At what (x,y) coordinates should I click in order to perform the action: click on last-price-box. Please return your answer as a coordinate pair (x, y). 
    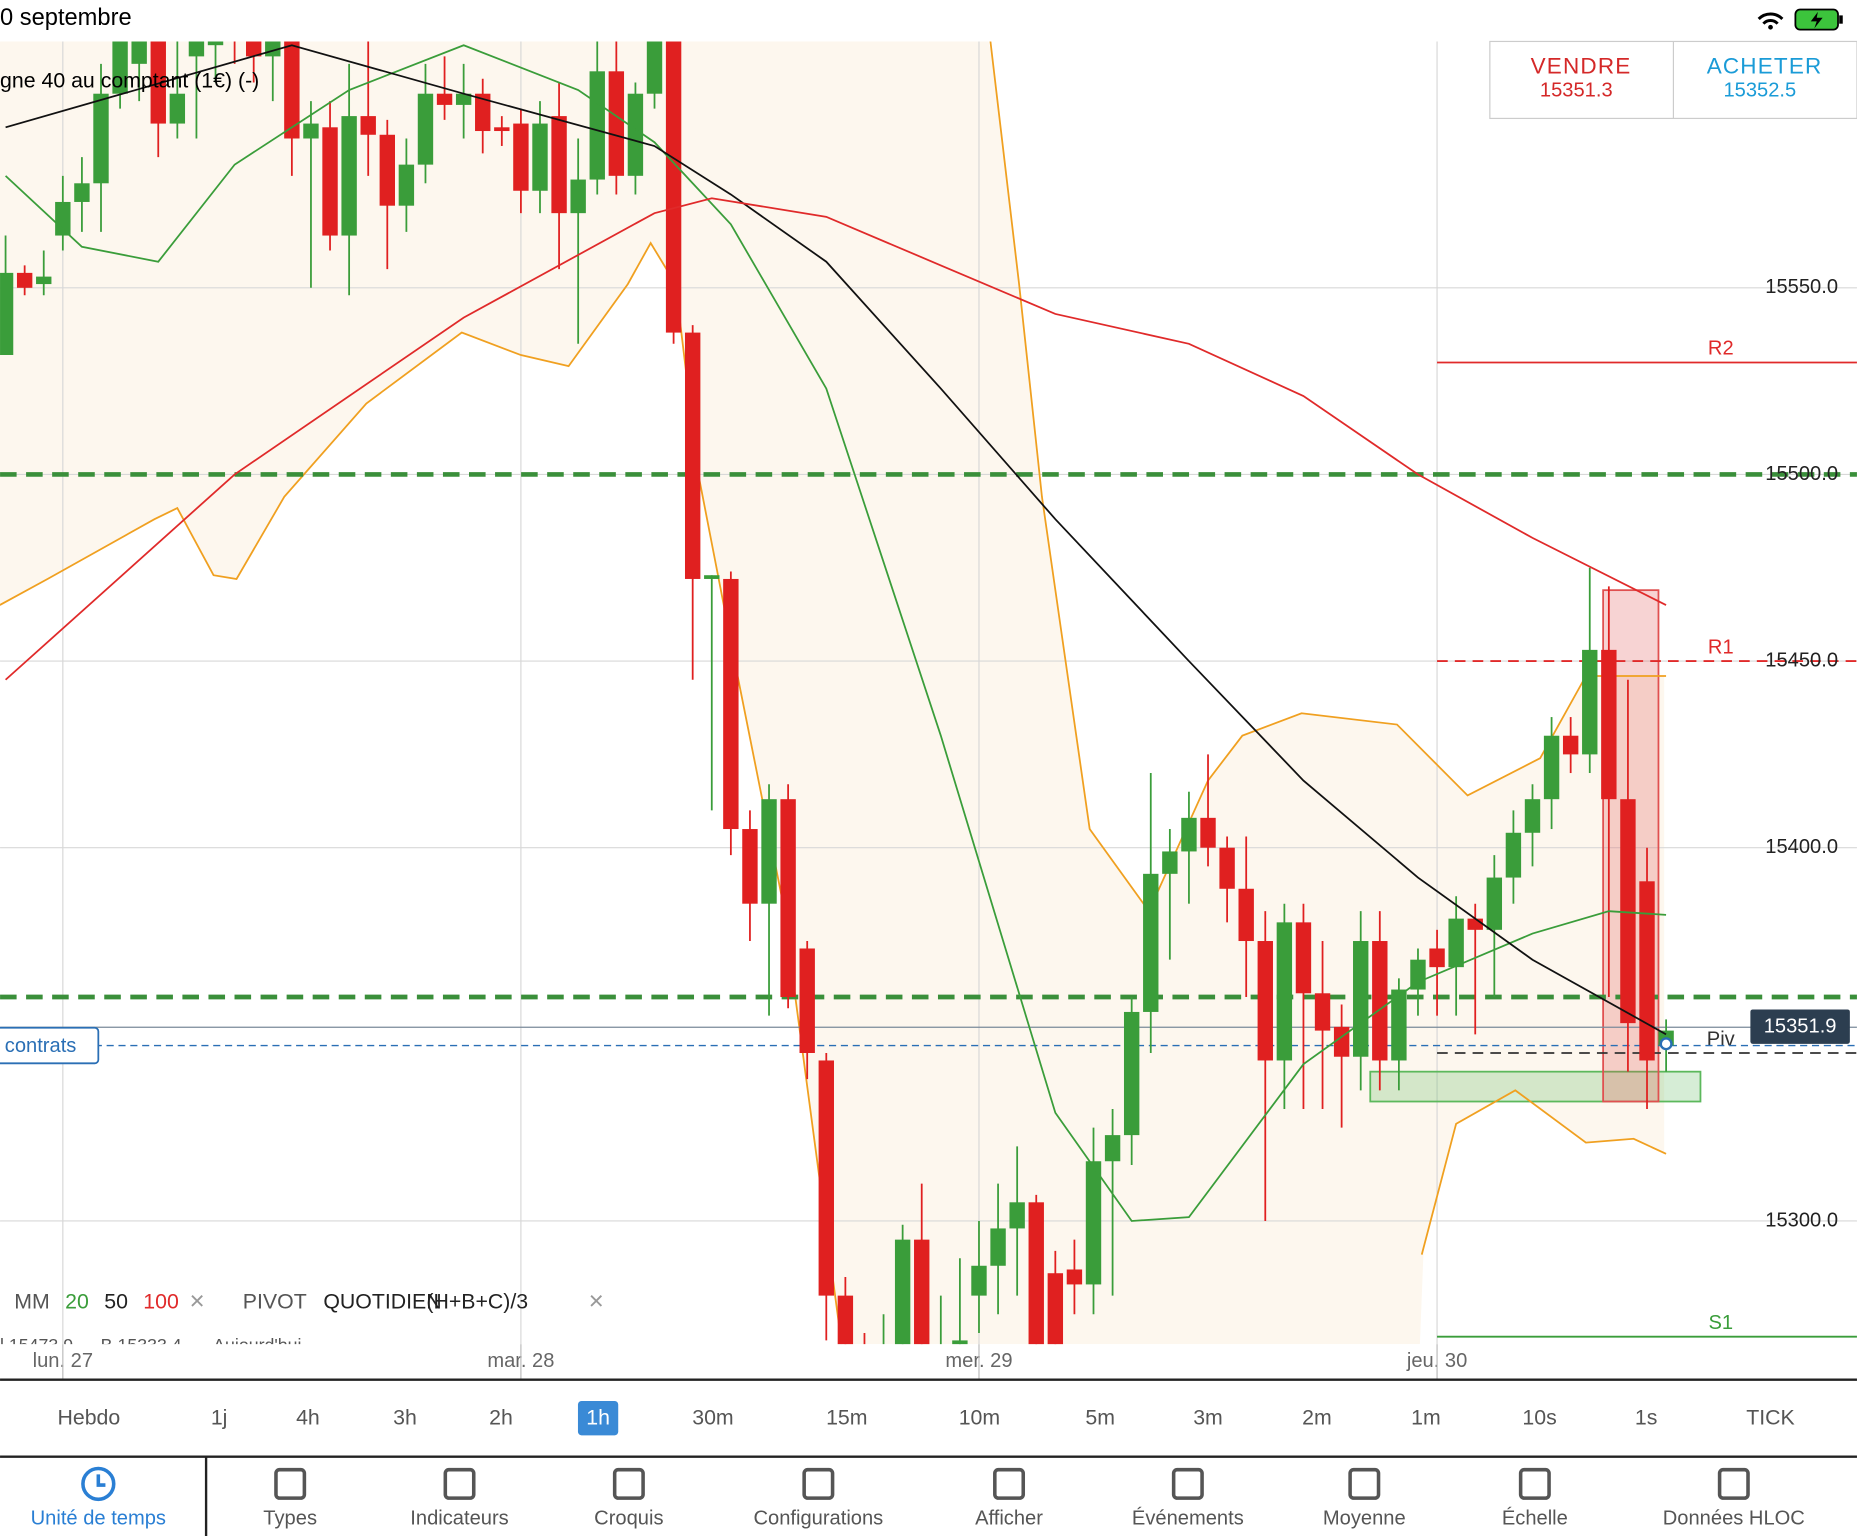
    Looking at the image, I should click on (1800, 1026).